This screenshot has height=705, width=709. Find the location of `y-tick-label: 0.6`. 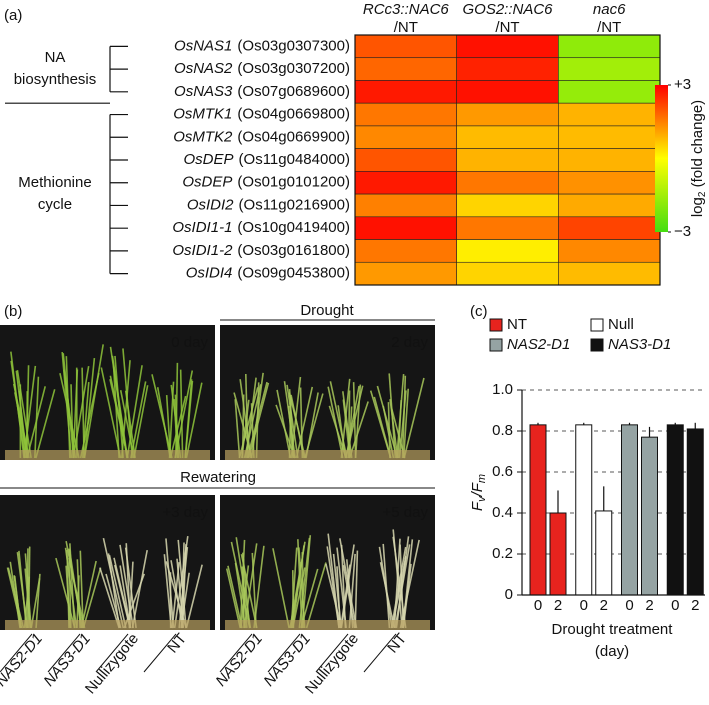

y-tick-label: 0.6 is located at coordinates (502, 471).